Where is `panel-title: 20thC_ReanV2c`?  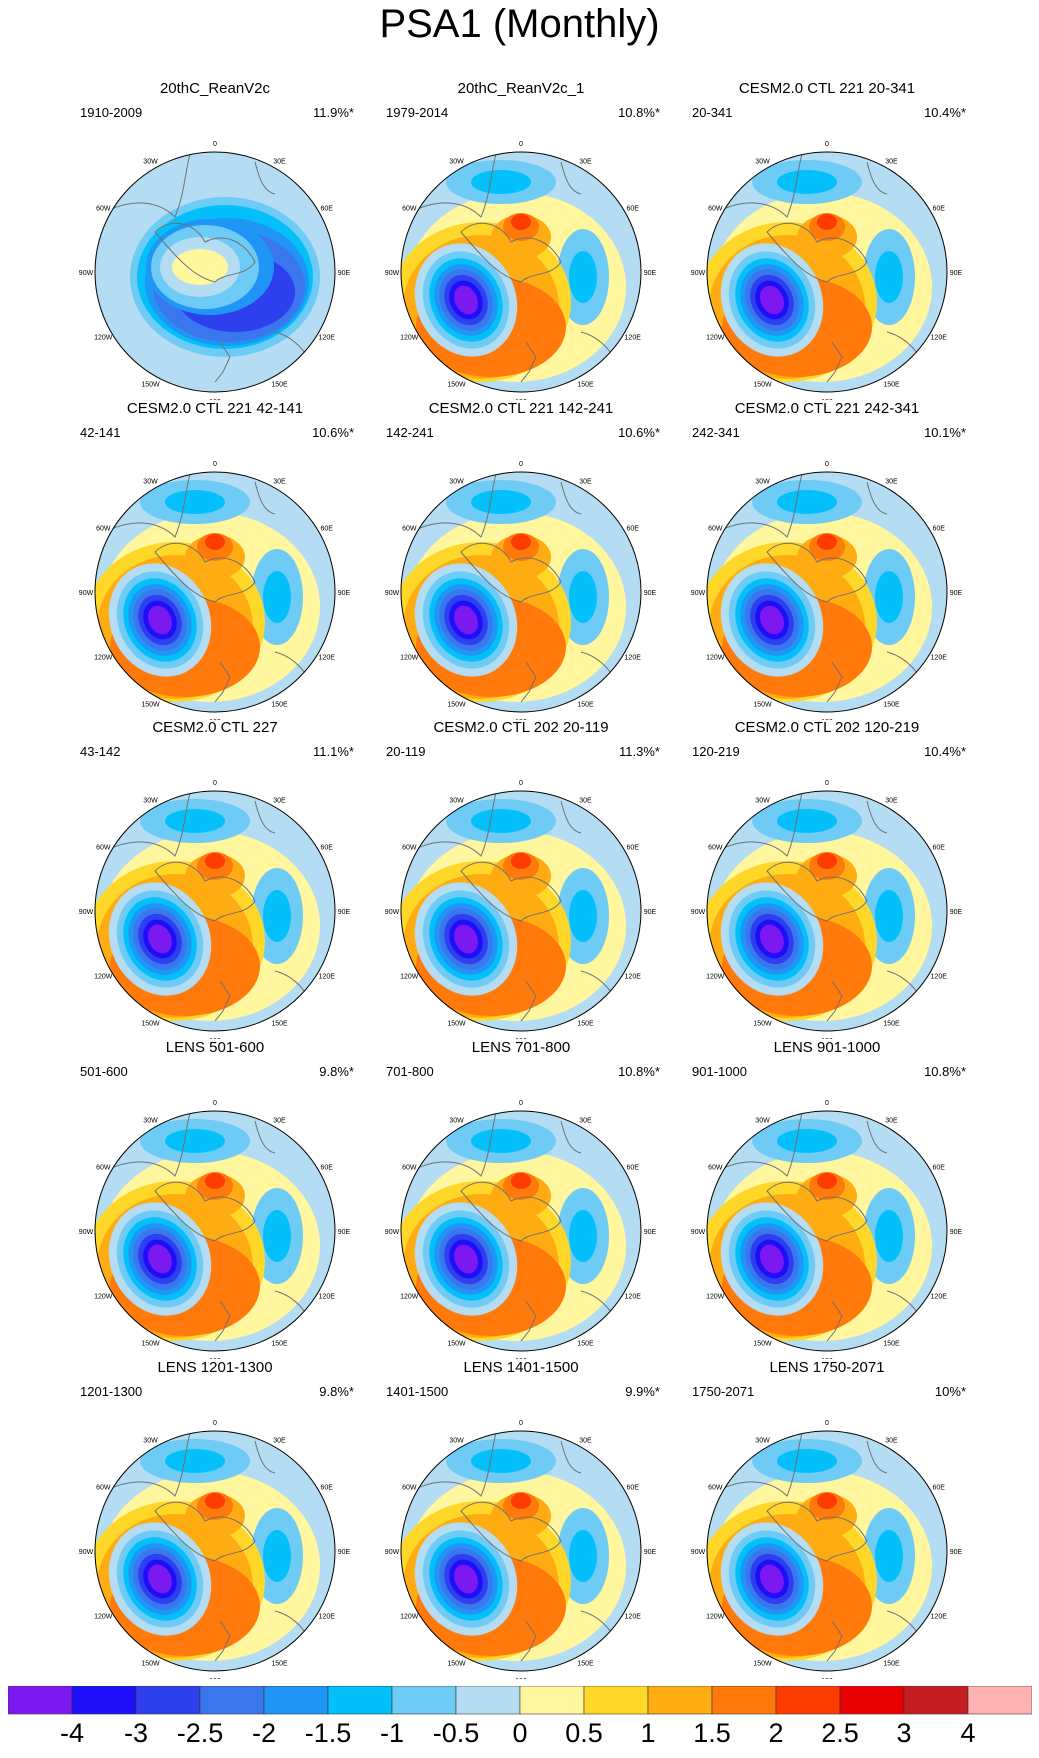
panel-title: 20thC_ReanV2c is located at coordinates (215, 88).